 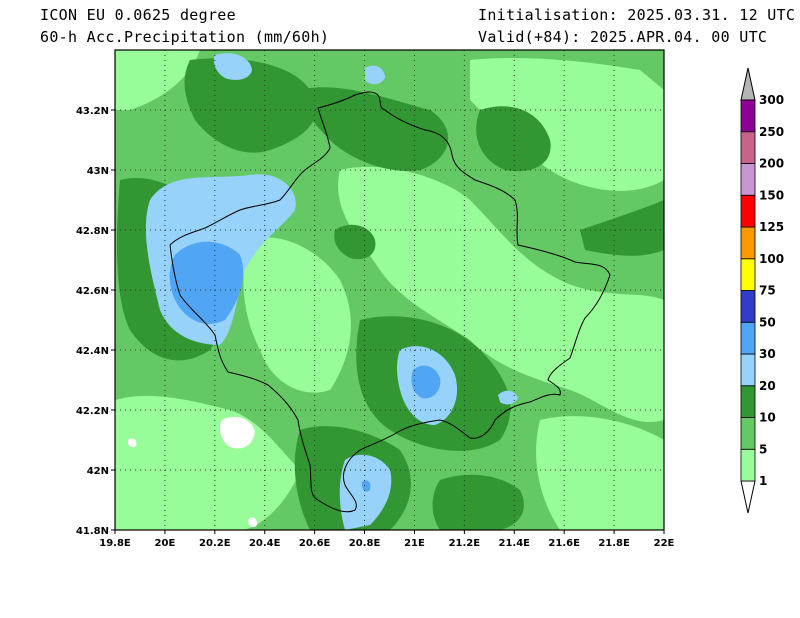 What do you see at coordinates (138, 15) in the screenshot?
I see `model-title: ICON EU 0.0625 degree` at bounding box center [138, 15].